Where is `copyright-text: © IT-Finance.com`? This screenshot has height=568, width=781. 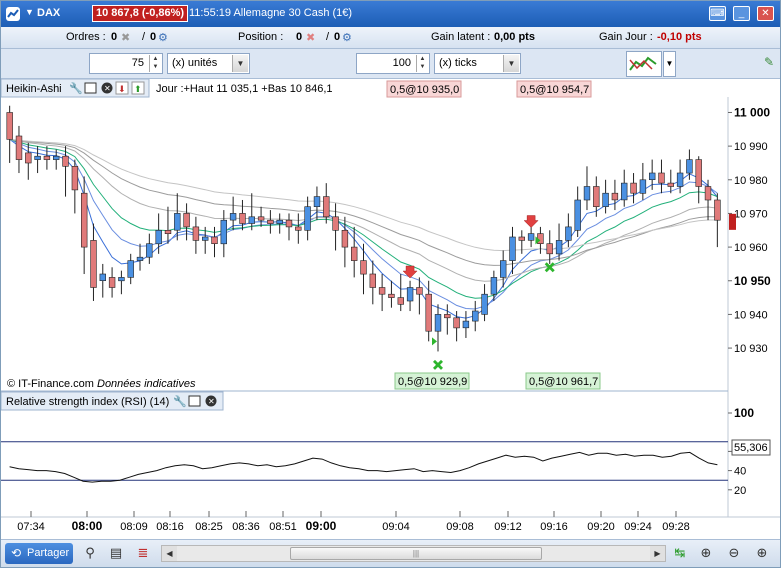 copyright-text: © IT-Finance.com is located at coordinates (50, 384).